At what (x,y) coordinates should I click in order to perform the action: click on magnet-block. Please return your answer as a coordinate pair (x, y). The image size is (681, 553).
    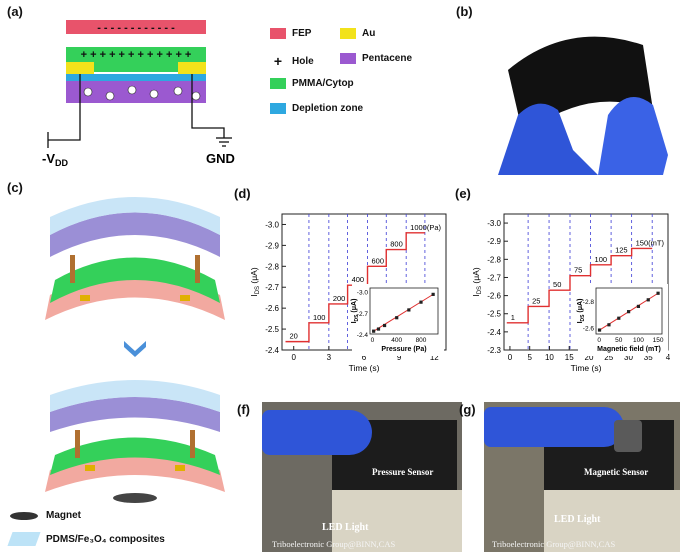
    Looking at the image, I should click on (628, 436).